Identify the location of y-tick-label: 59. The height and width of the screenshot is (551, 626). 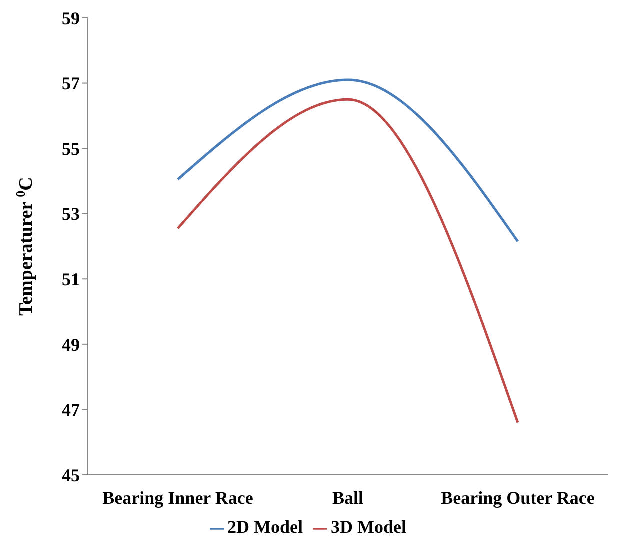
(71, 18).